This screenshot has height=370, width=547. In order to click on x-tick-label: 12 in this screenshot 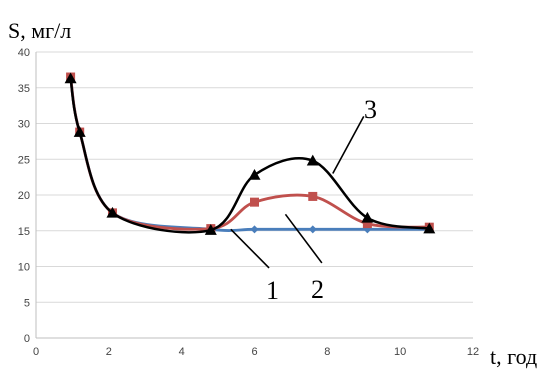, I will do `click(473, 352)`.